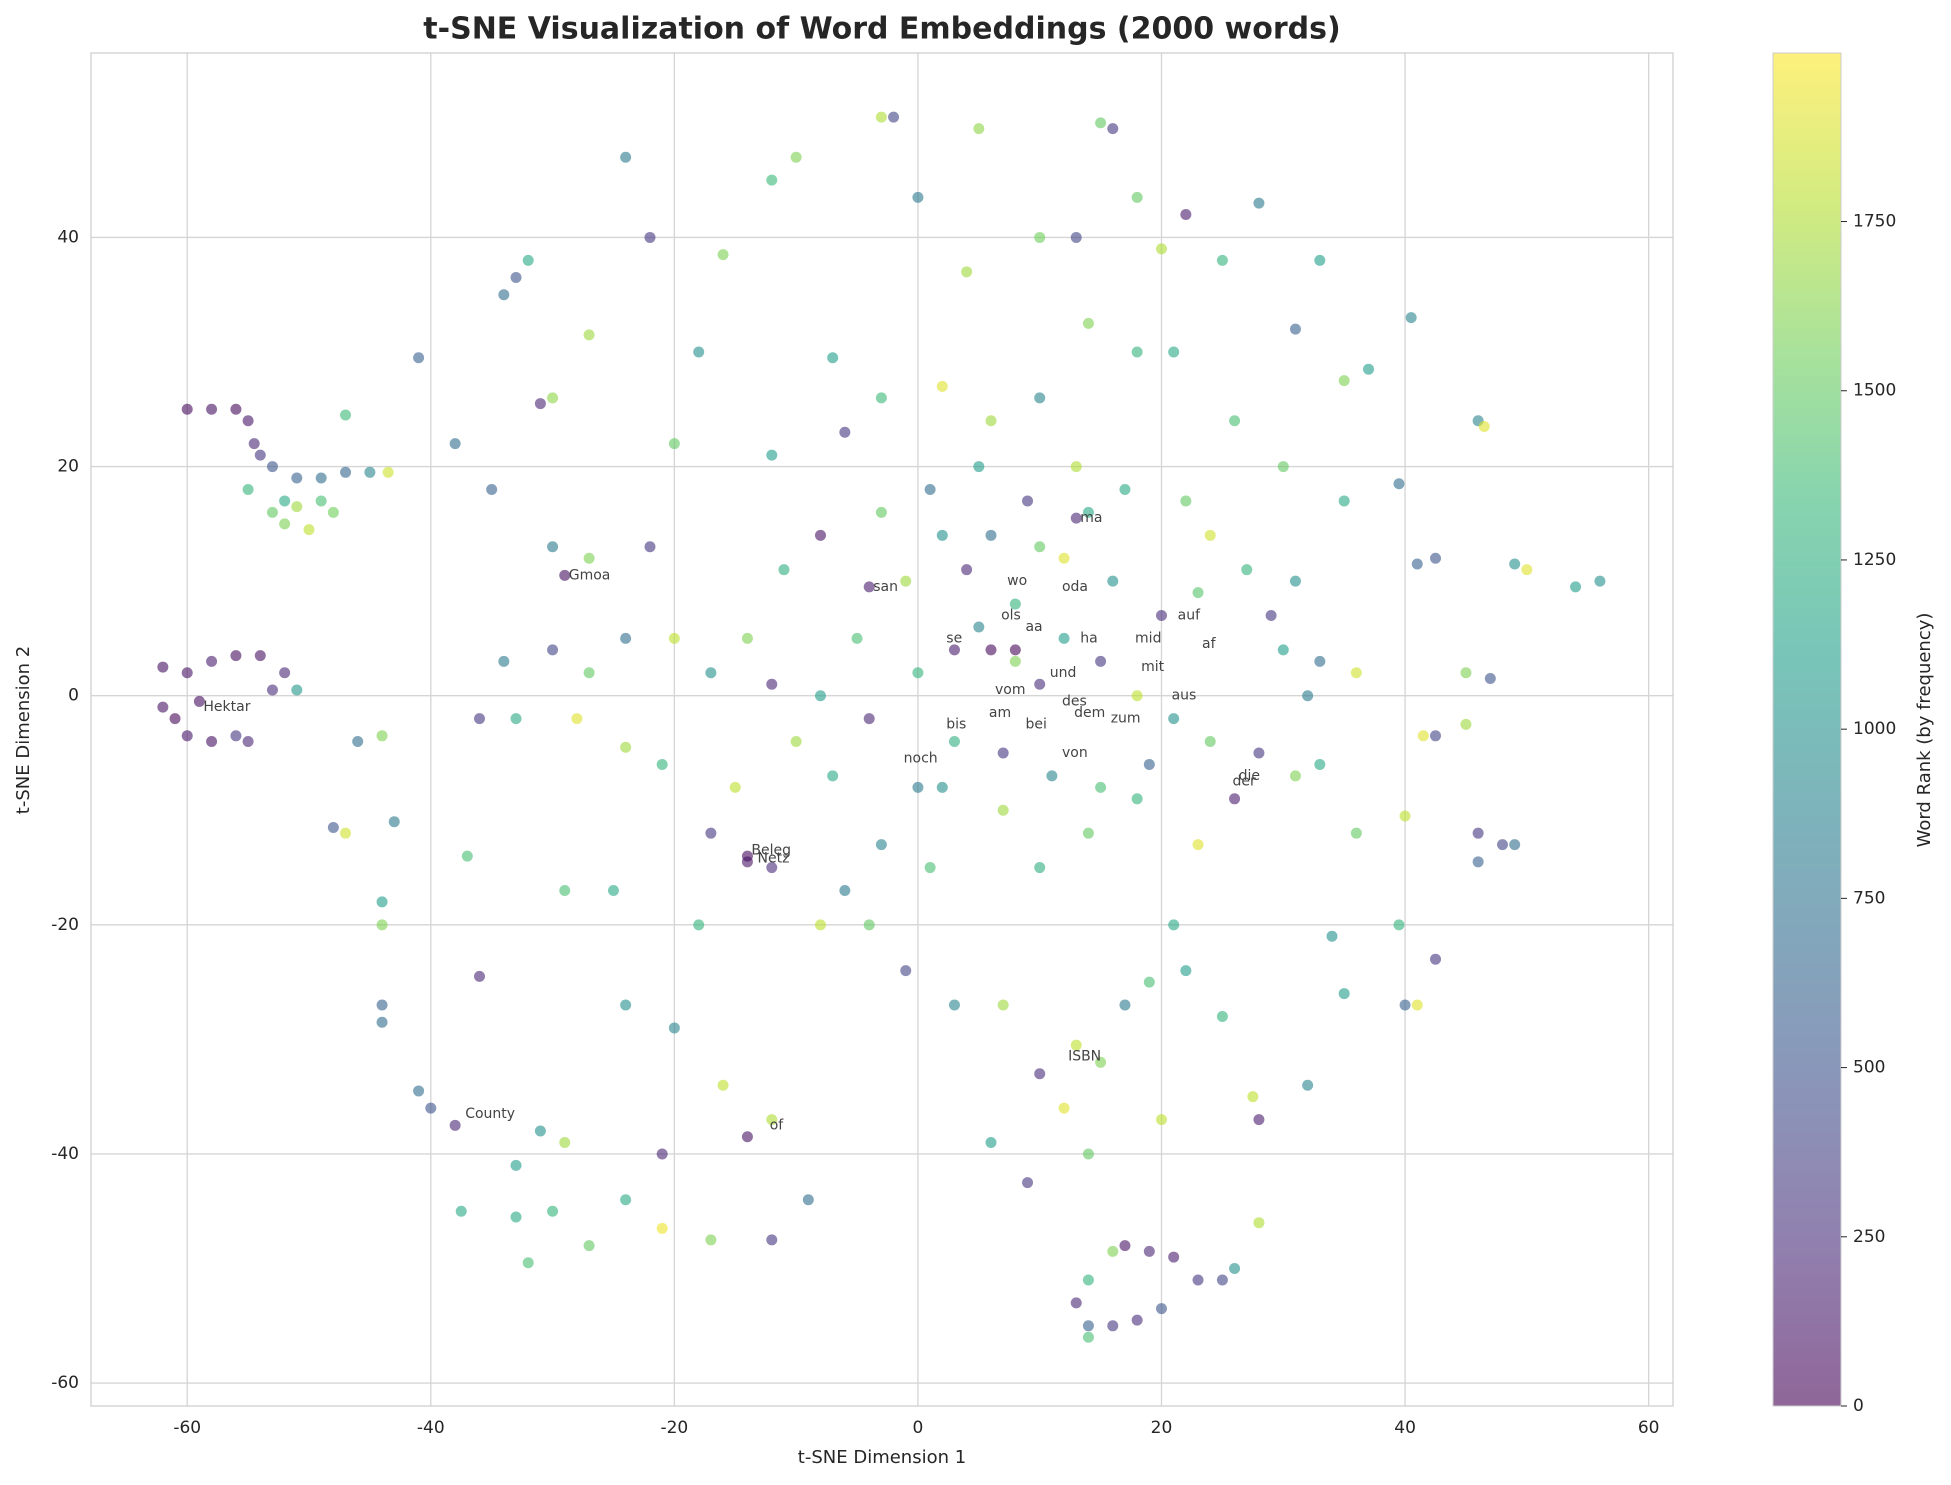  What do you see at coordinates (1153, 667) in the screenshot?
I see `annotation: mit` at bounding box center [1153, 667].